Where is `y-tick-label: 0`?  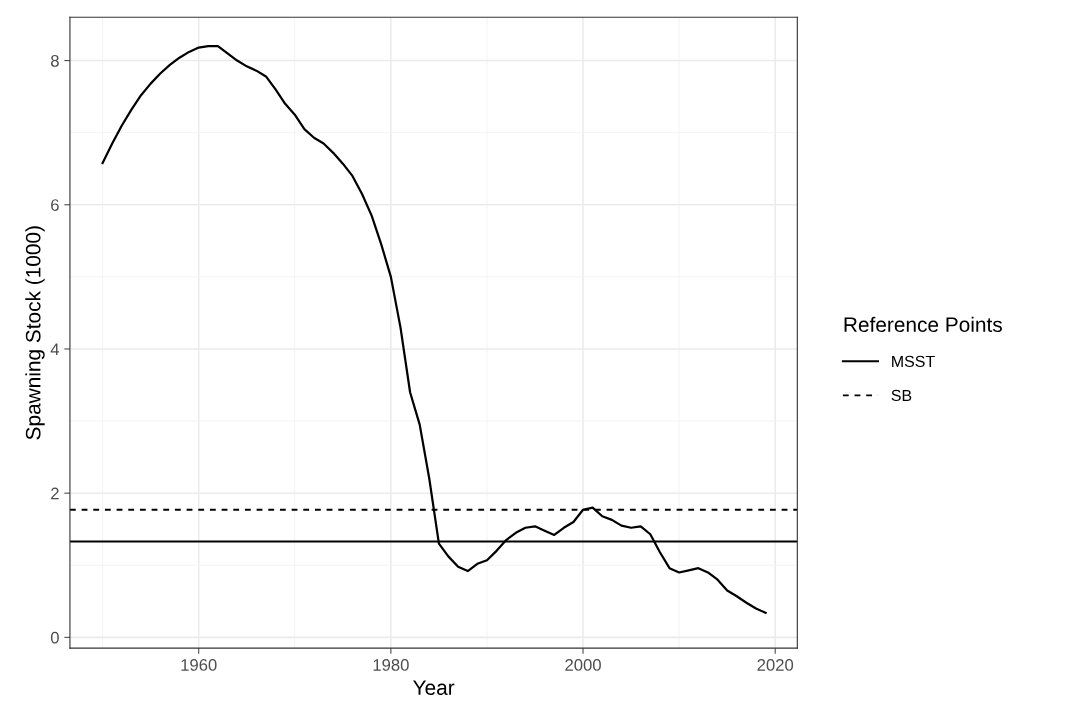 y-tick-label: 0 is located at coordinates (54, 637).